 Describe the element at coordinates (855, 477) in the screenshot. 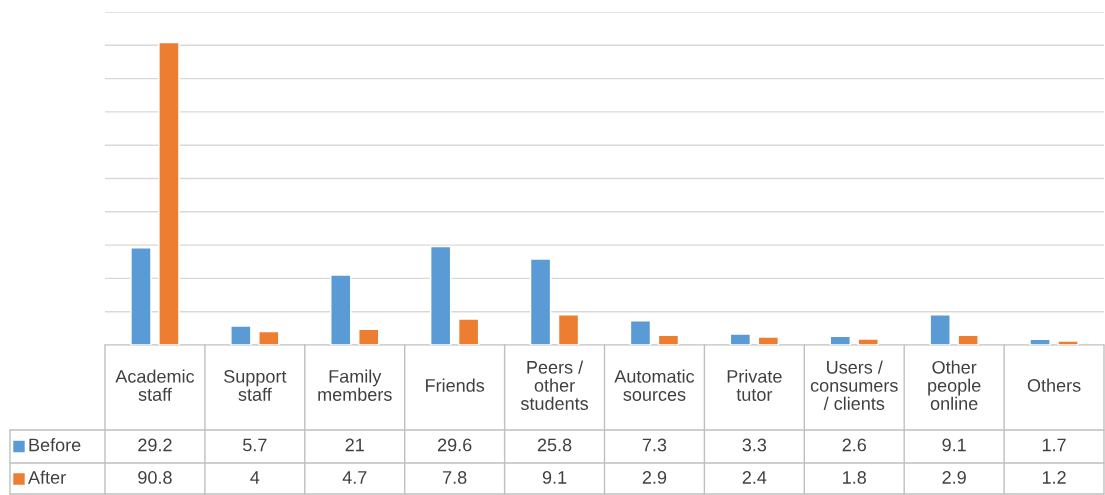

I see `data-label: 1.8` at that location.